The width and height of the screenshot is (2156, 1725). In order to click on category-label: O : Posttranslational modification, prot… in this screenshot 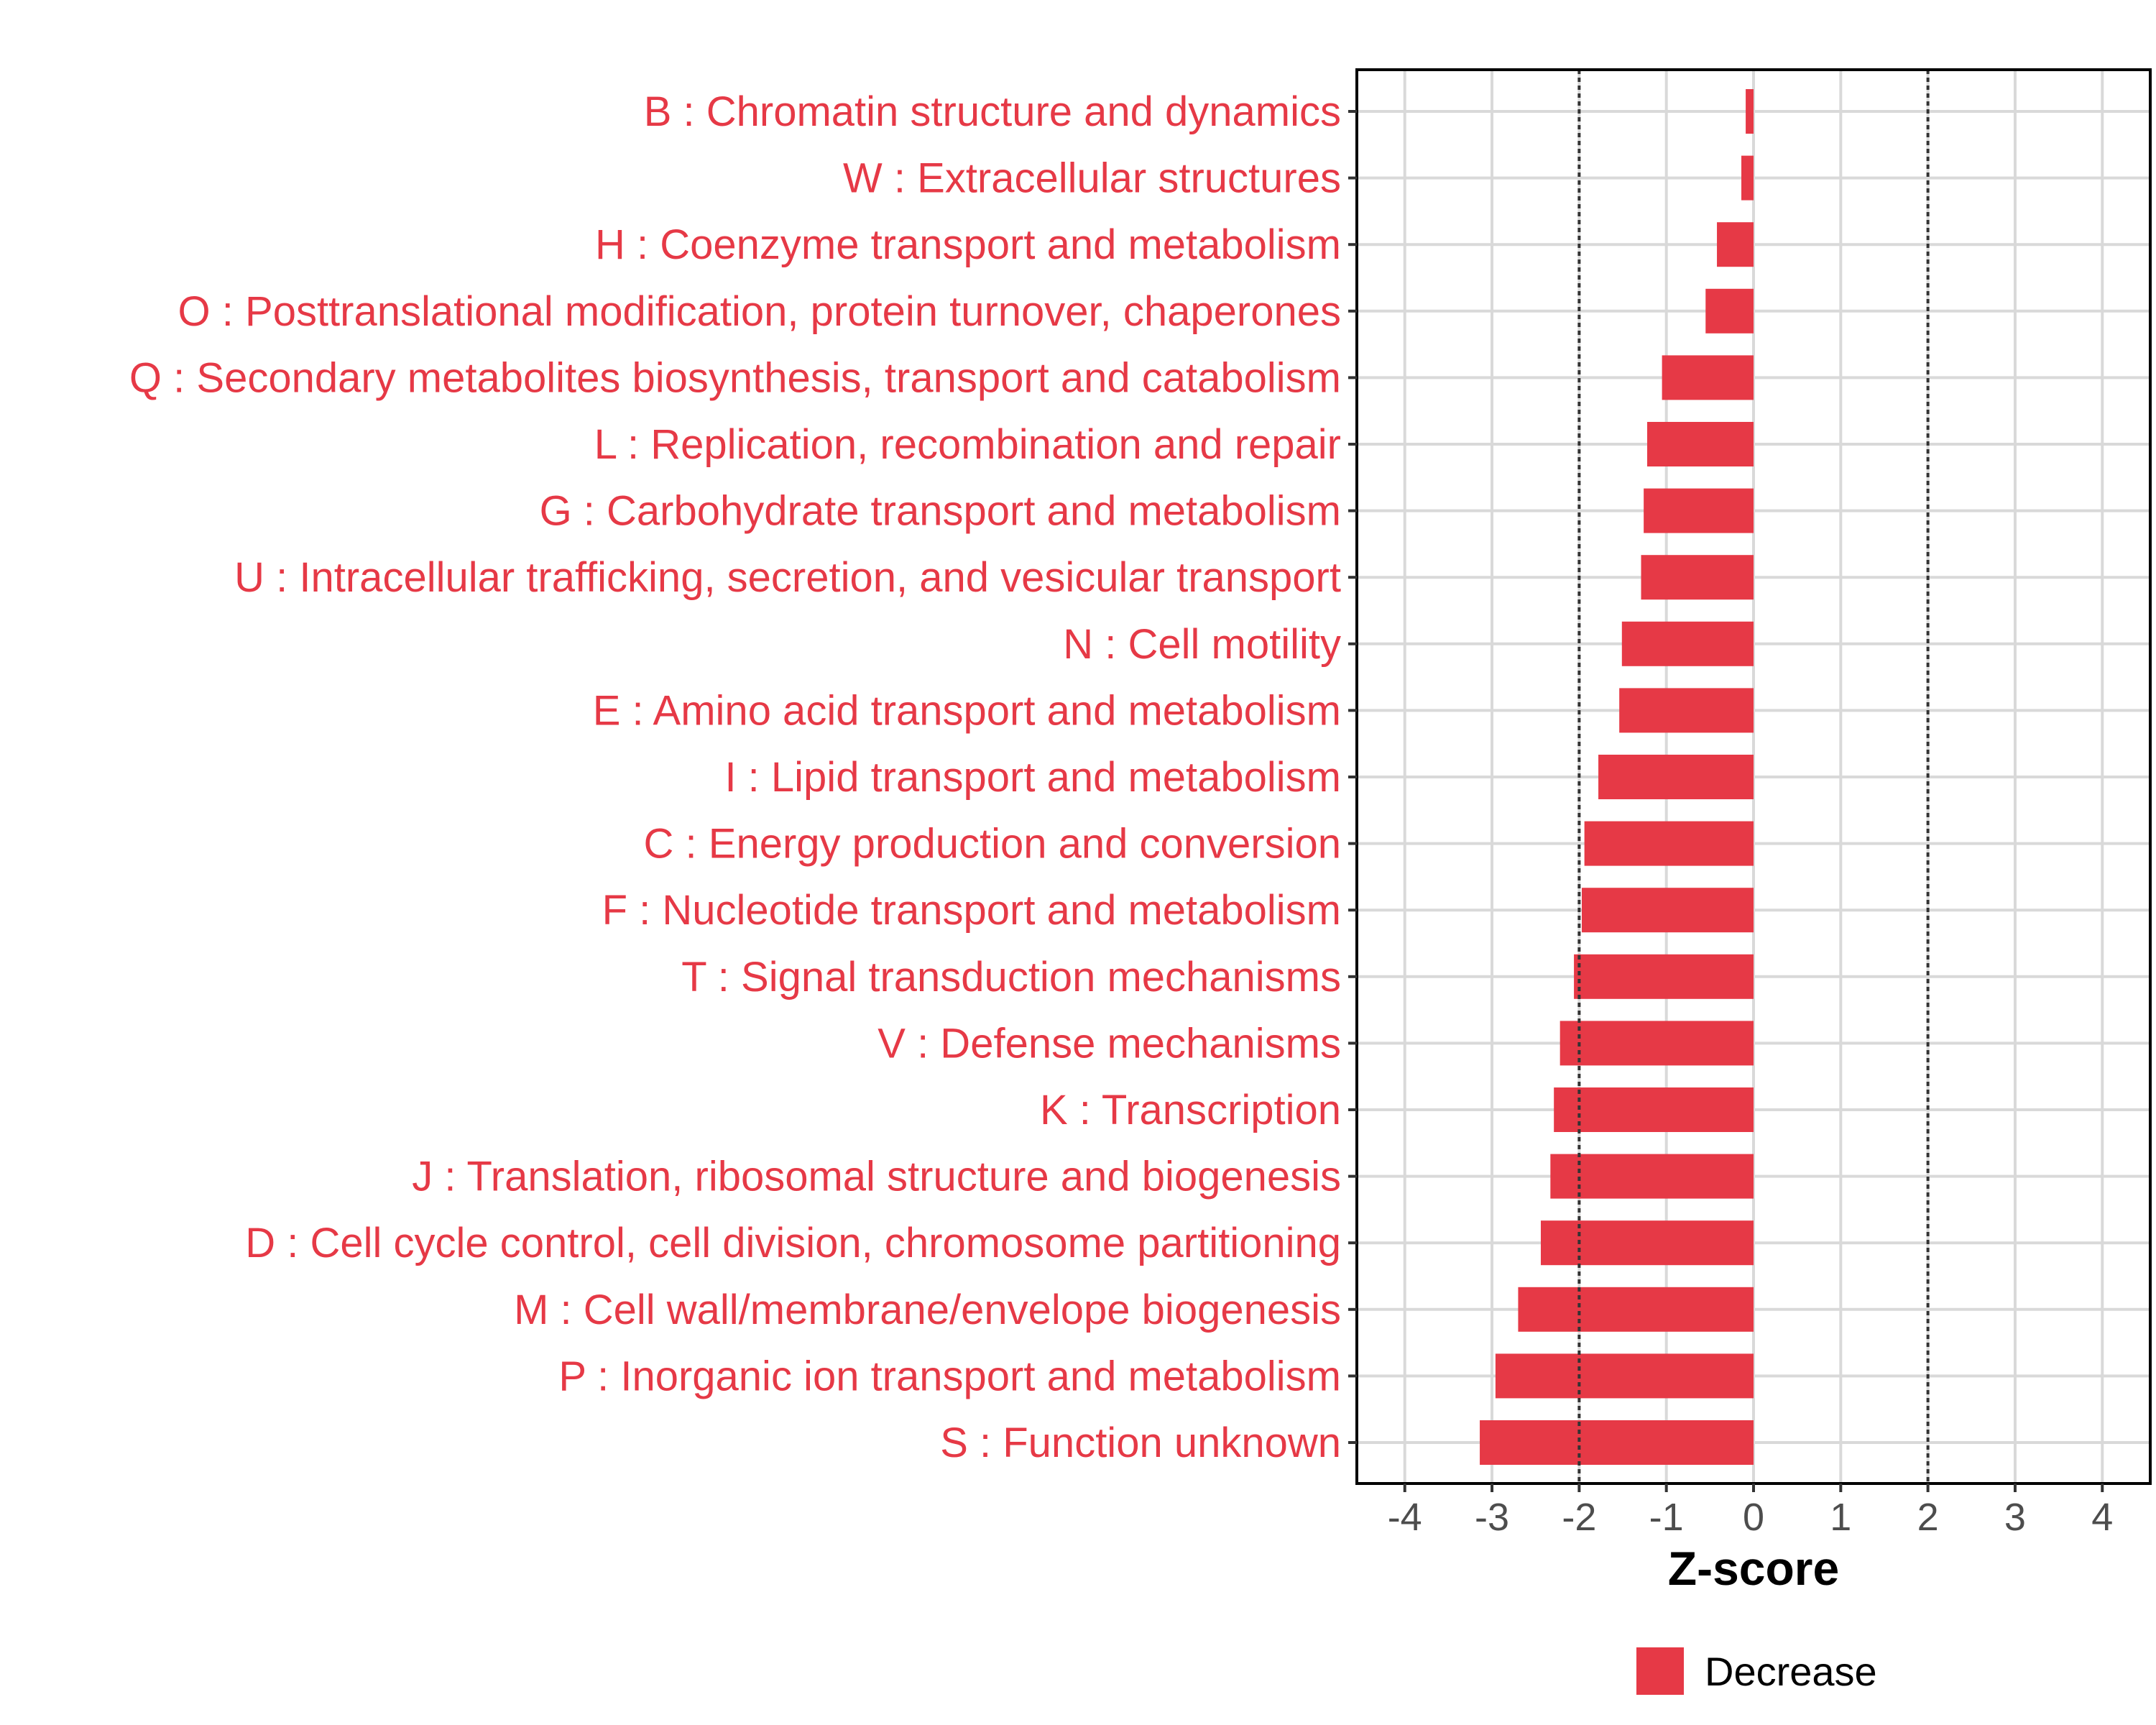, I will do `click(759, 311)`.